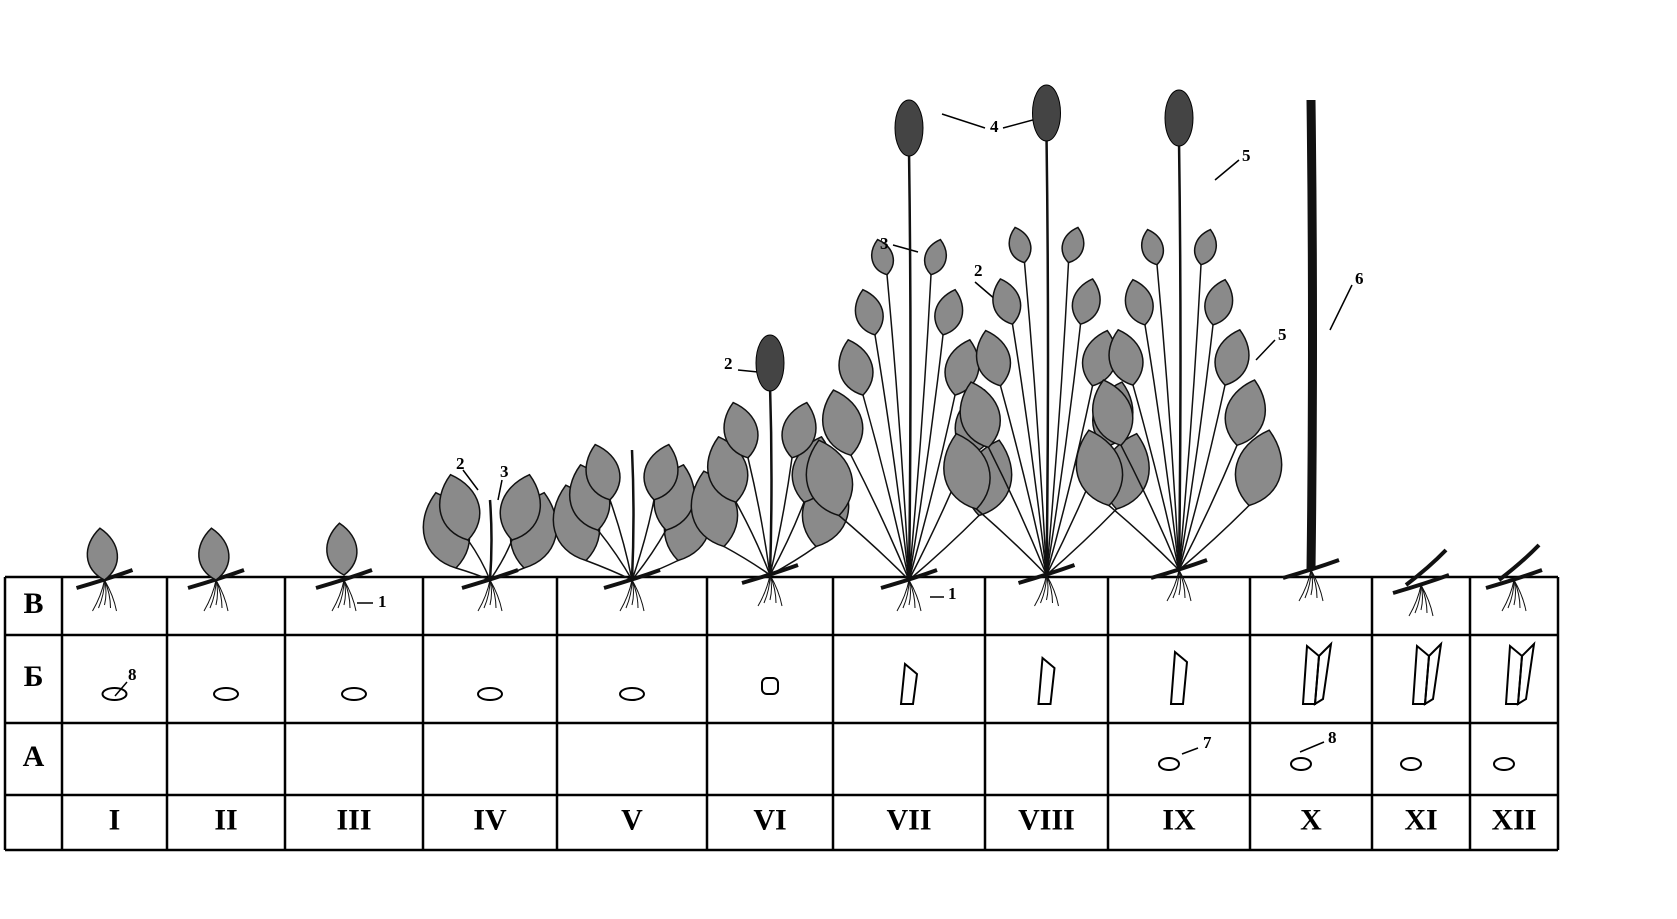 Image resolution: width=1677 pixels, height=919 pixels. Describe the element at coordinates (769, 819) in the screenshot. I see `column-label: VI` at that location.